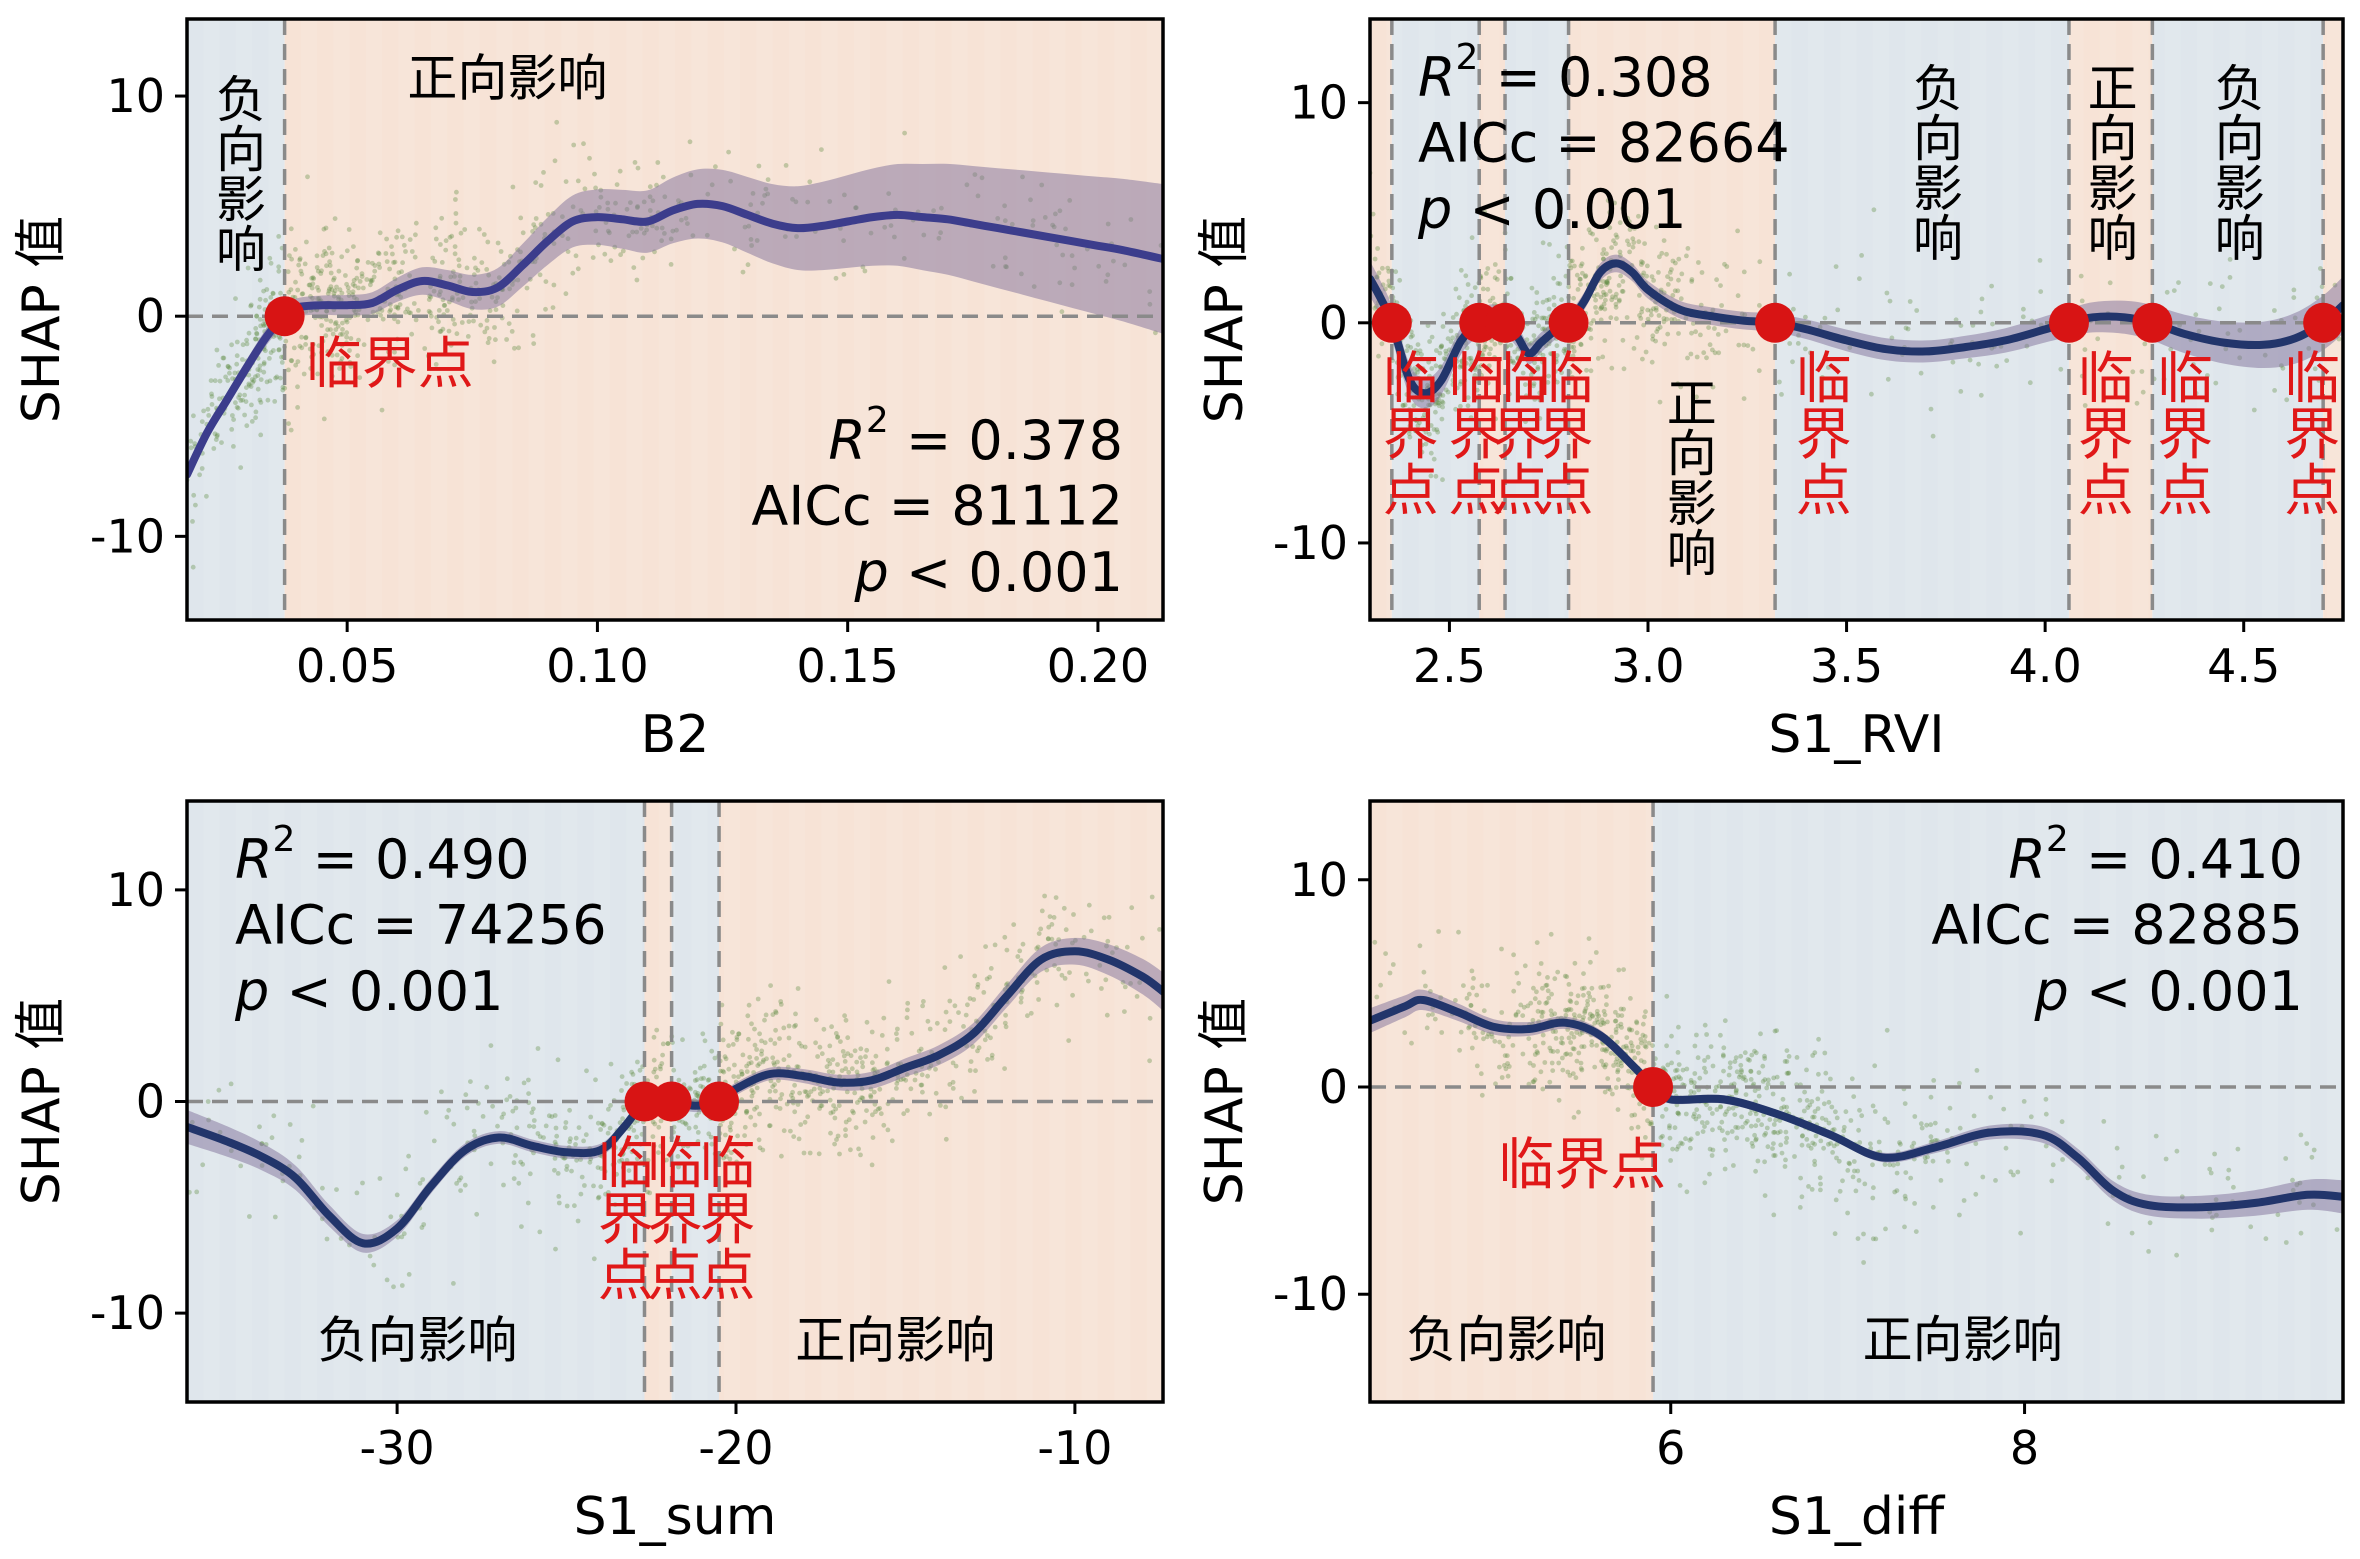 The width and height of the screenshot is (2360, 1559). I want to click on y-tick-label: -10, so click(127, 536).